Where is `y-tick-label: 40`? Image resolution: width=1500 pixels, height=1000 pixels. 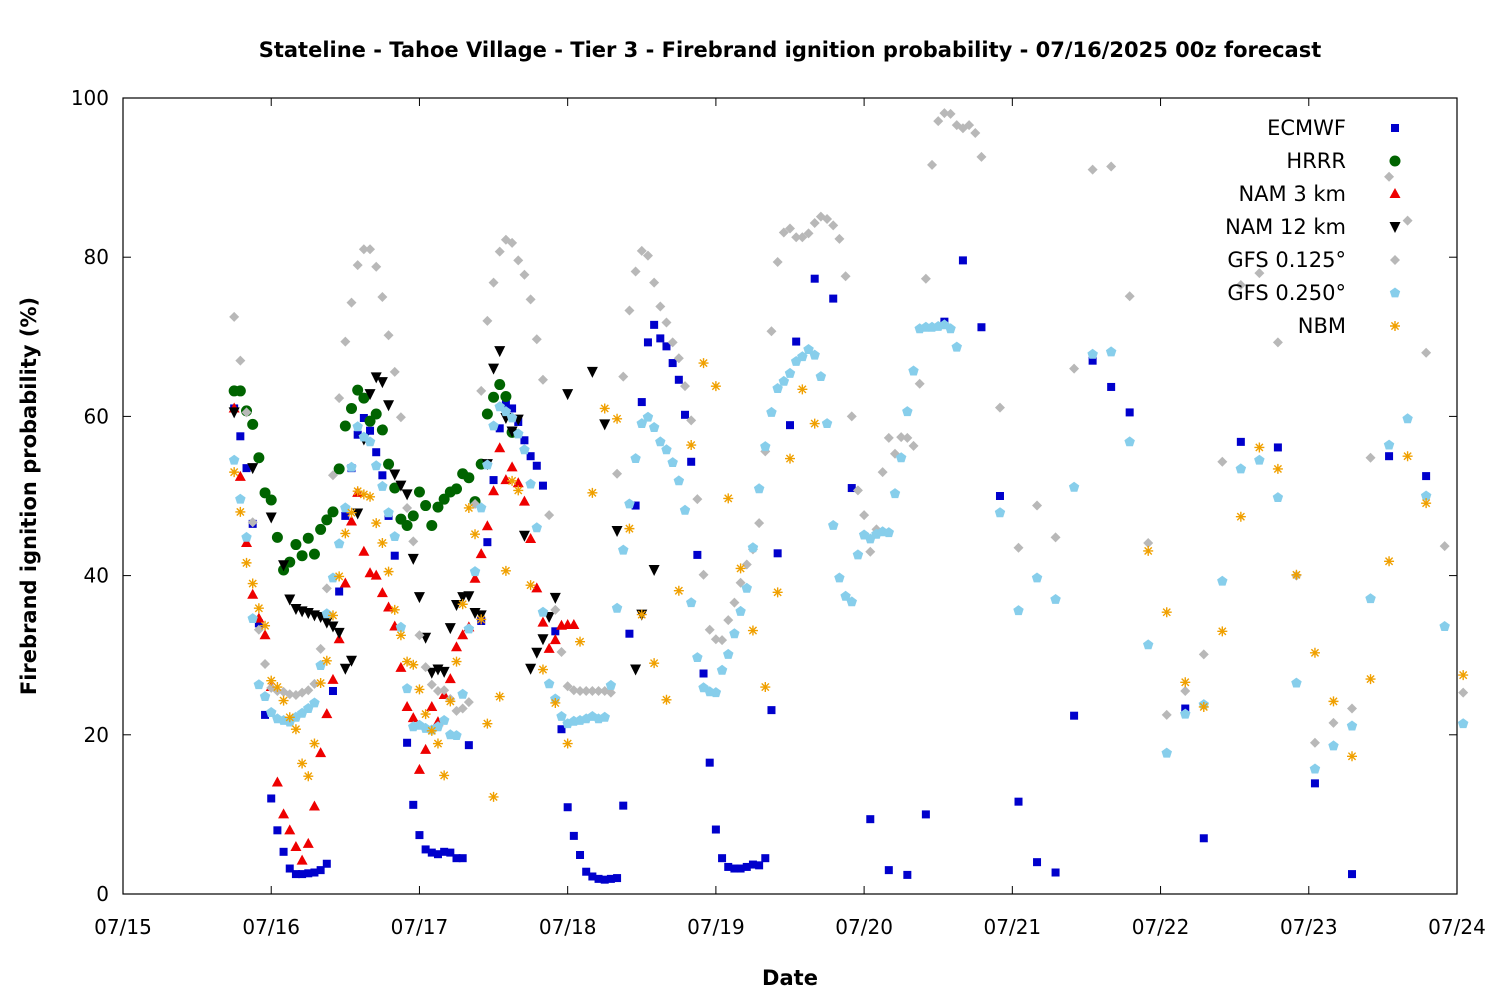
y-tick-label: 40 is located at coordinates (96, 576).